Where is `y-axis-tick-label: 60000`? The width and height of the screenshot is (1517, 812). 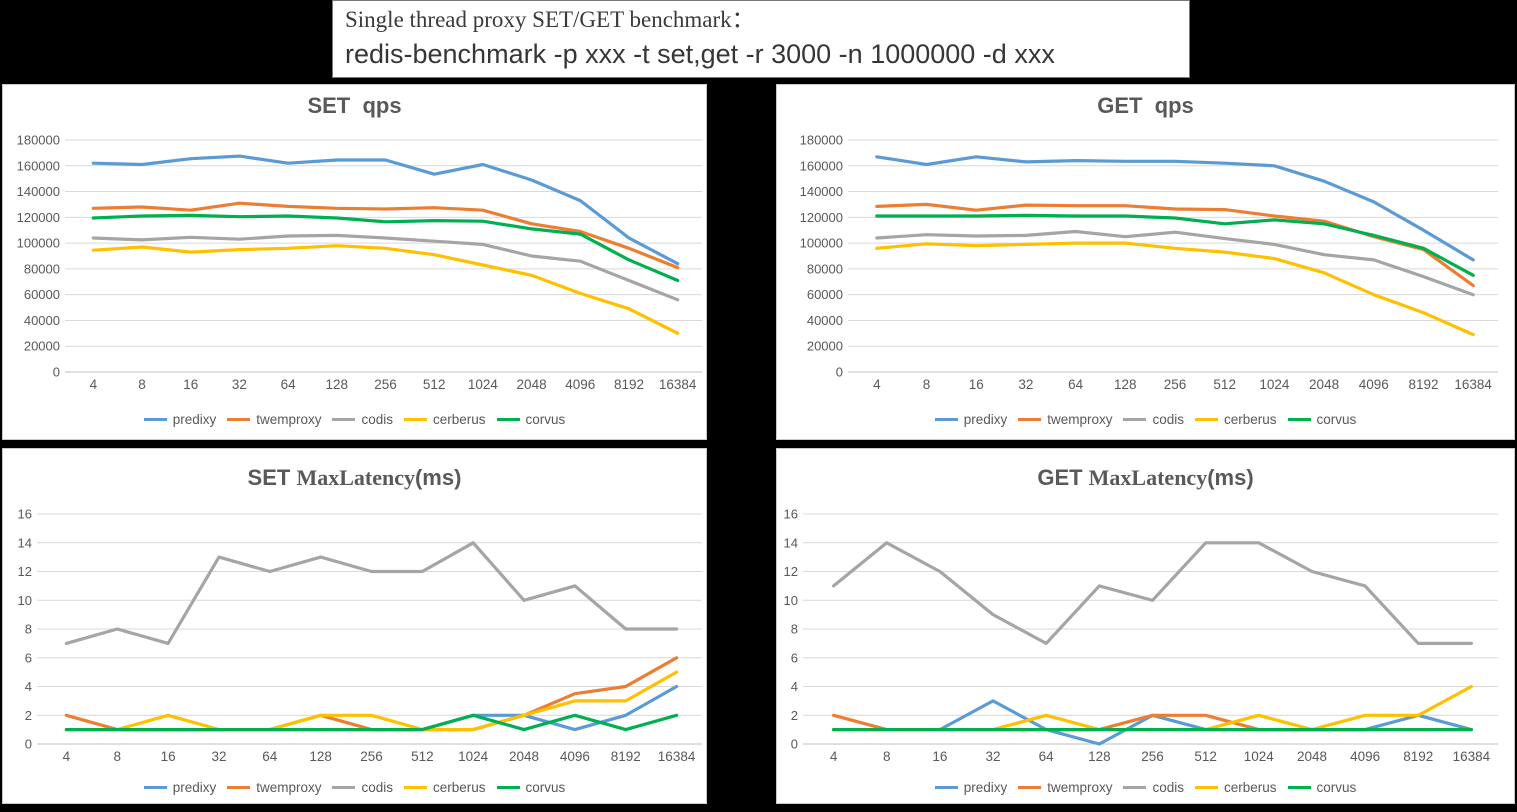
y-axis-tick-label: 60000 is located at coordinates (825, 294).